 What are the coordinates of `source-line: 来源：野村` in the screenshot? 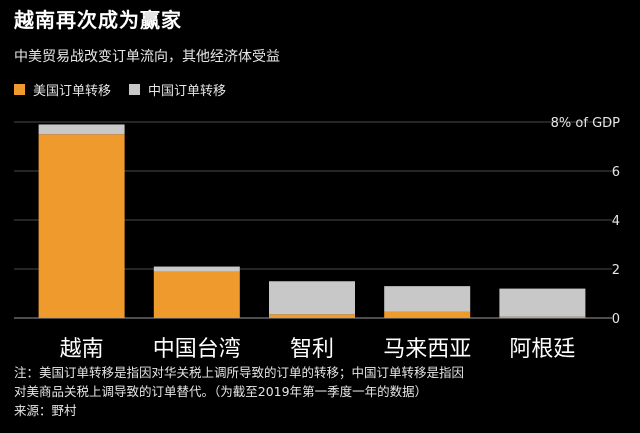 It's located at (45, 410).